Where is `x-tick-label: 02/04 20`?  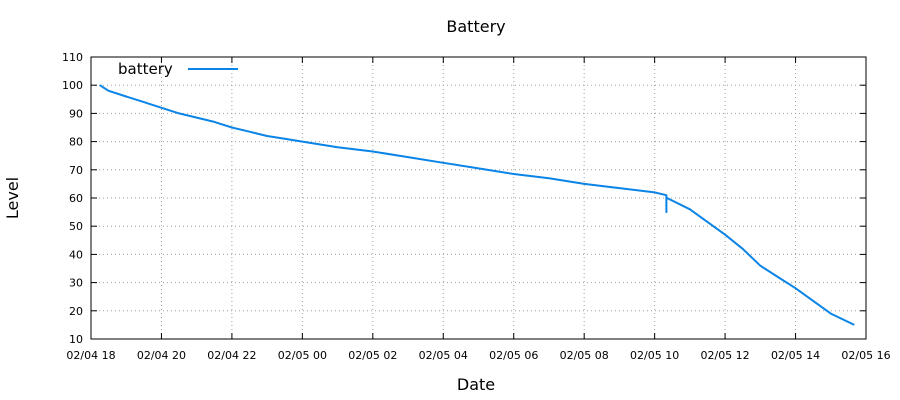 x-tick-label: 02/04 20 is located at coordinates (161, 355).